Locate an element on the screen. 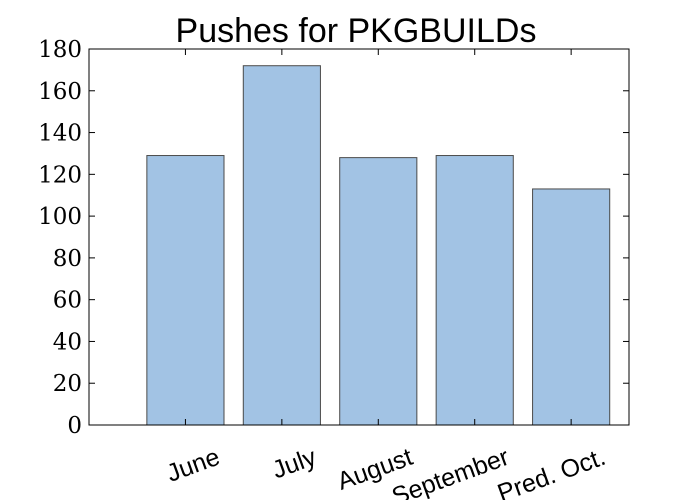  y-tick-label: 20 is located at coordinates (67, 384).